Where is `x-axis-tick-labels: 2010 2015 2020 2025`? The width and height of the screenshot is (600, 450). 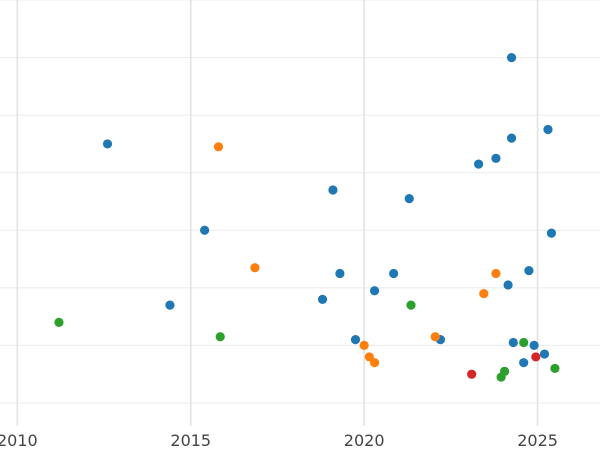 x-axis-tick-labels: 2010 2015 2020 2025 is located at coordinates (279, 440).